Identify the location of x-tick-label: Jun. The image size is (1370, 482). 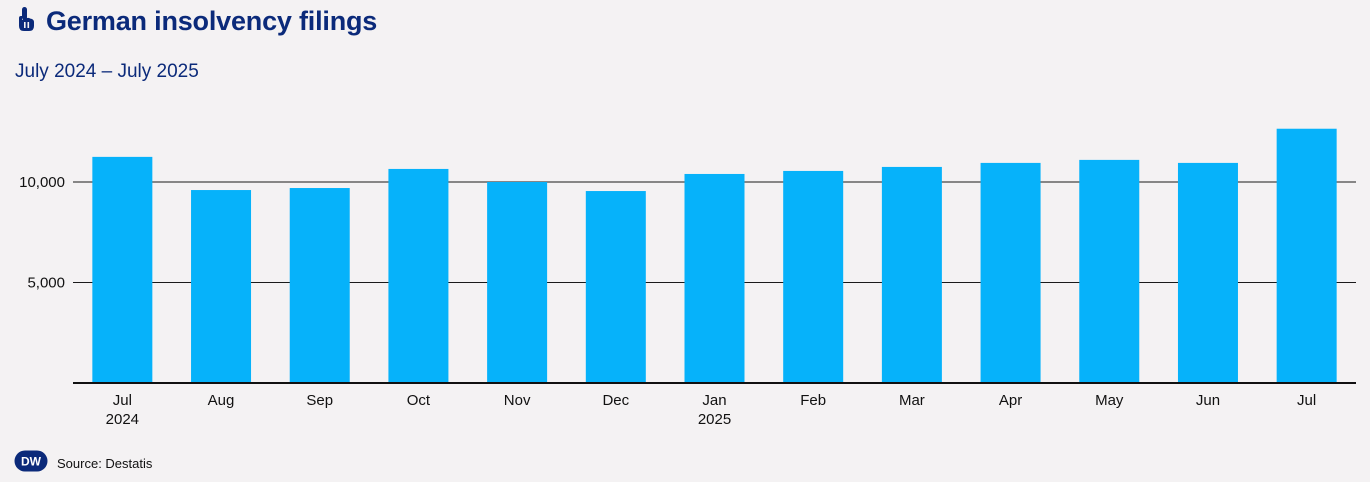
(1208, 400).